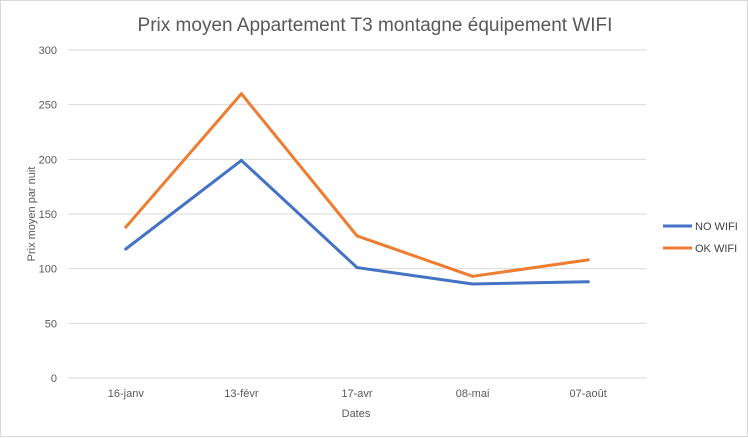  I want to click on x-axis-ticks: 16-janv 13-févr 17-avr 08-mai 07-août, so click(357, 394).